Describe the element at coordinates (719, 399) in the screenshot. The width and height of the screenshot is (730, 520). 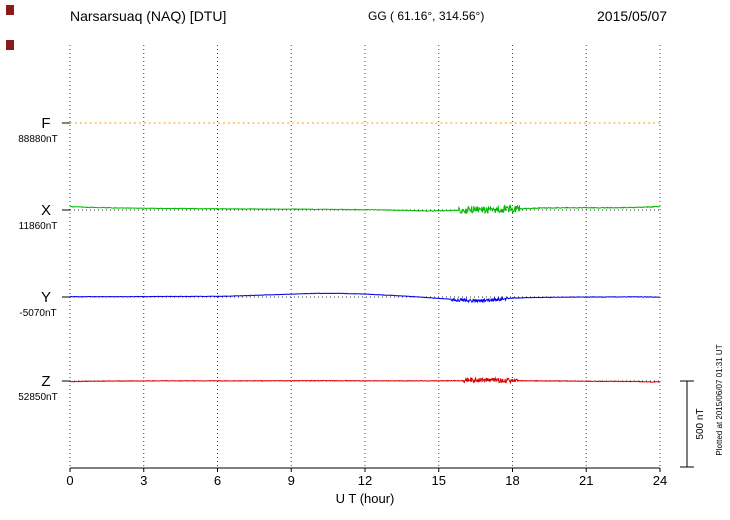
I see `plotted-at-note: Plotted at 2015/06/07 01:31 UT` at that location.